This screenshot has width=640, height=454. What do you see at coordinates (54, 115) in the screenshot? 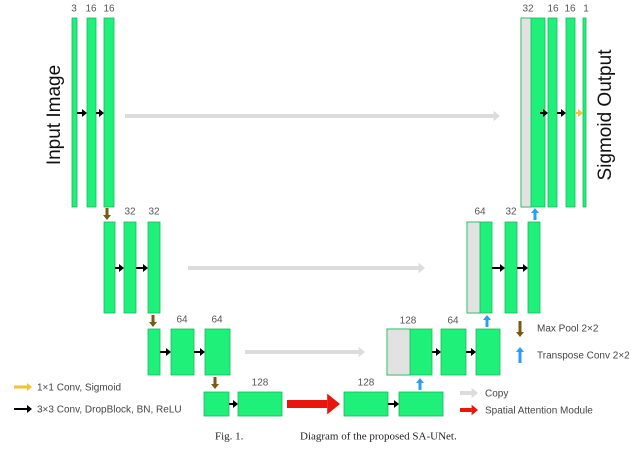
I see `input-label: Input Image` at bounding box center [54, 115].